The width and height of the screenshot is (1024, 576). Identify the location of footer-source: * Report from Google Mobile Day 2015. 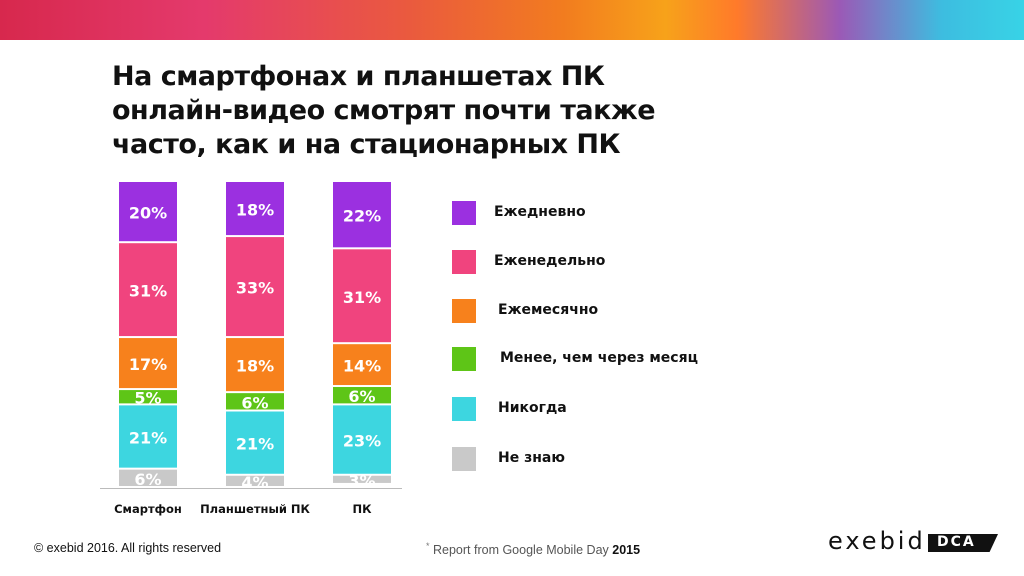
(533, 549).